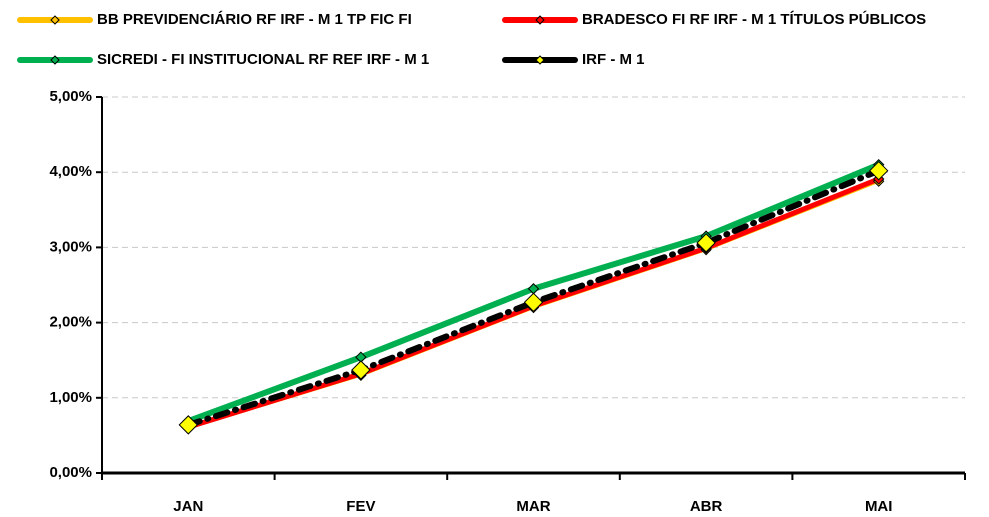 The image size is (989, 517). Describe the element at coordinates (706, 506) in the screenshot. I see `x-tick-label: ABR` at that location.